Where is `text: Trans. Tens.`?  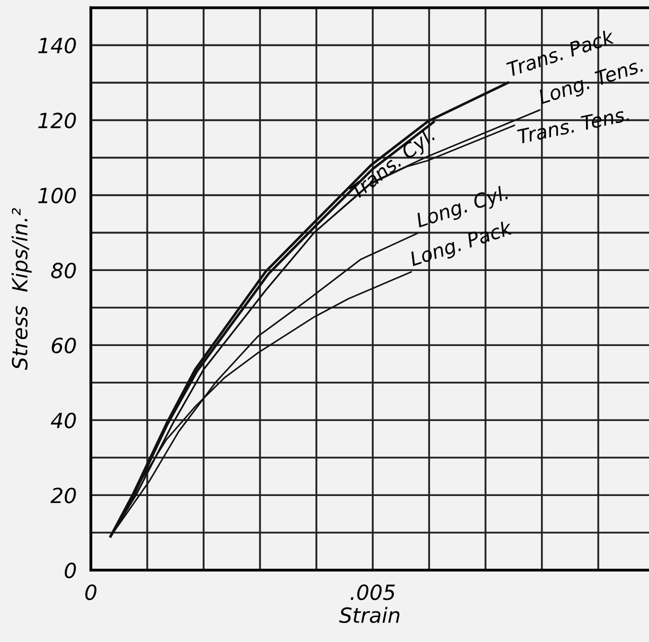 text: Trans. Tens. is located at coordinates (573, 125).